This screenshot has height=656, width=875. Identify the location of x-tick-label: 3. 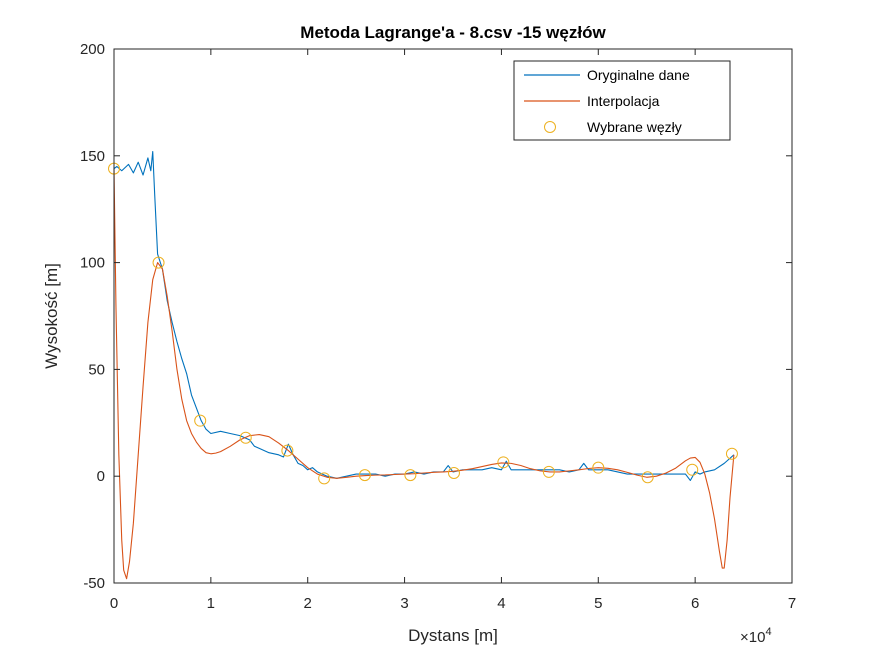
(404, 603).